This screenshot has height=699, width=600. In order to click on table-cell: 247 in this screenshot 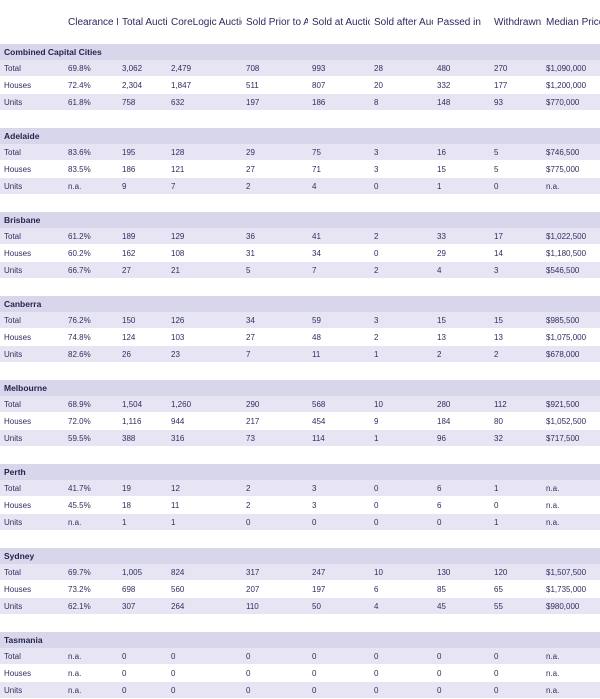, I will do `click(339, 572)`.